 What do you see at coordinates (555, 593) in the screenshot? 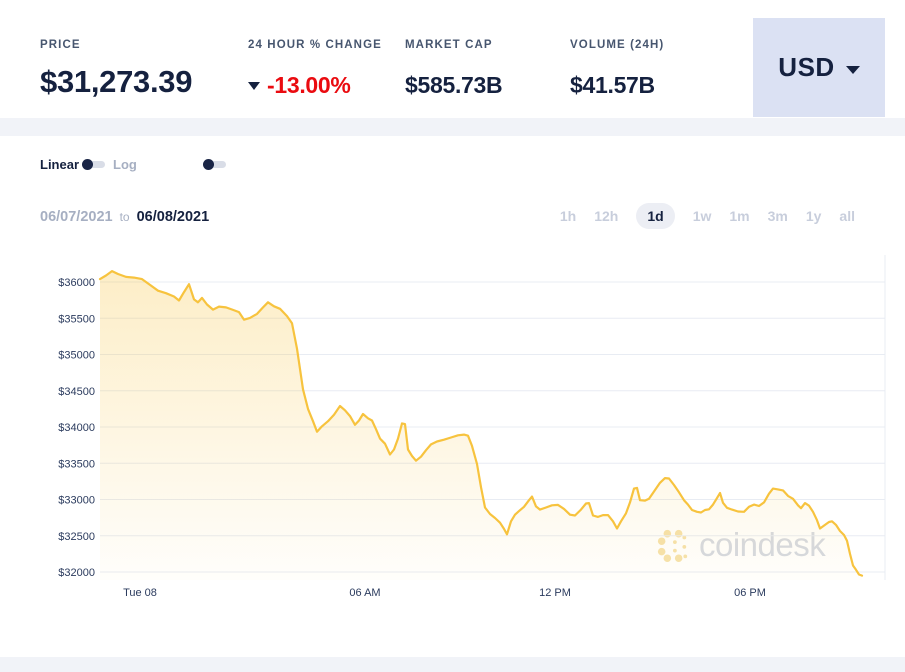
I see `svg-text: 12 PM` at bounding box center [555, 593].